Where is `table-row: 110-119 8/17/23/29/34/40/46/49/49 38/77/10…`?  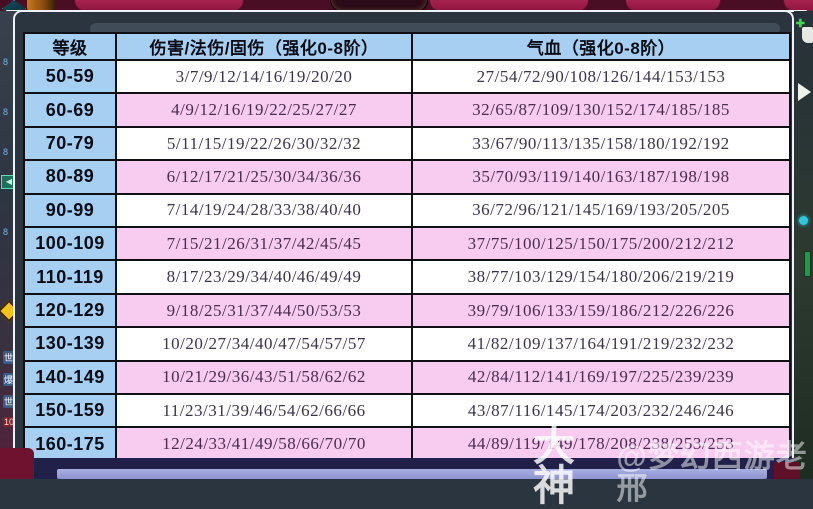 table-row: 110-119 8/17/23/29/34/40/46/49/49 38/77/10… is located at coordinates (407, 277).